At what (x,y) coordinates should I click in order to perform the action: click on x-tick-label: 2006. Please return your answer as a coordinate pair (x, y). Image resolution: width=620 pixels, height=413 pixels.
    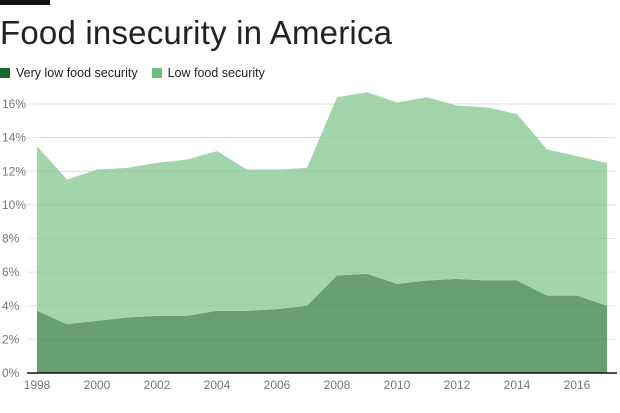
    Looking at the image, I should click on (277, 385).